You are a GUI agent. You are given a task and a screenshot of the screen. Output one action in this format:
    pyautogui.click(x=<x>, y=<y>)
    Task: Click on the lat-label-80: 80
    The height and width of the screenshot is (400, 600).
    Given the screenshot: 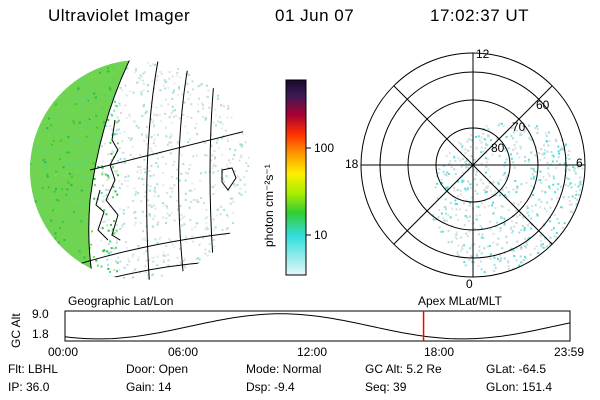 What is the action you would take?
    pyautogui.click(x=498, y=148)
    